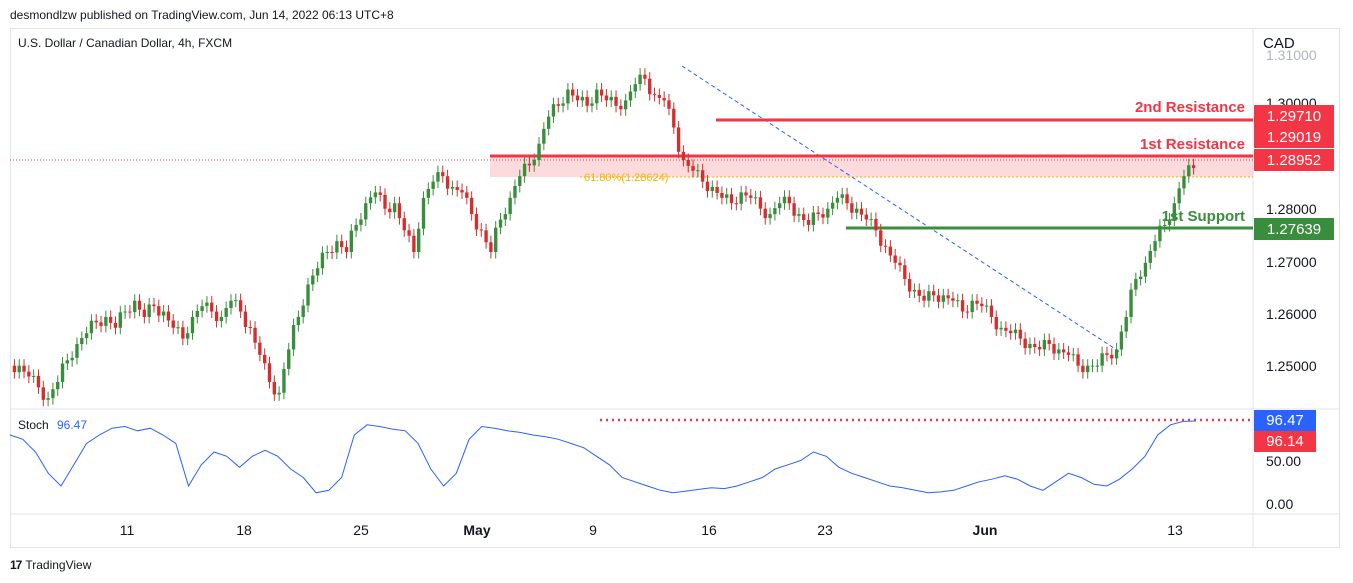  What do you see at coordinates (58, 565) in the screenshot?
I see `brand-name: TradingView` at bounding box center [58, 565].